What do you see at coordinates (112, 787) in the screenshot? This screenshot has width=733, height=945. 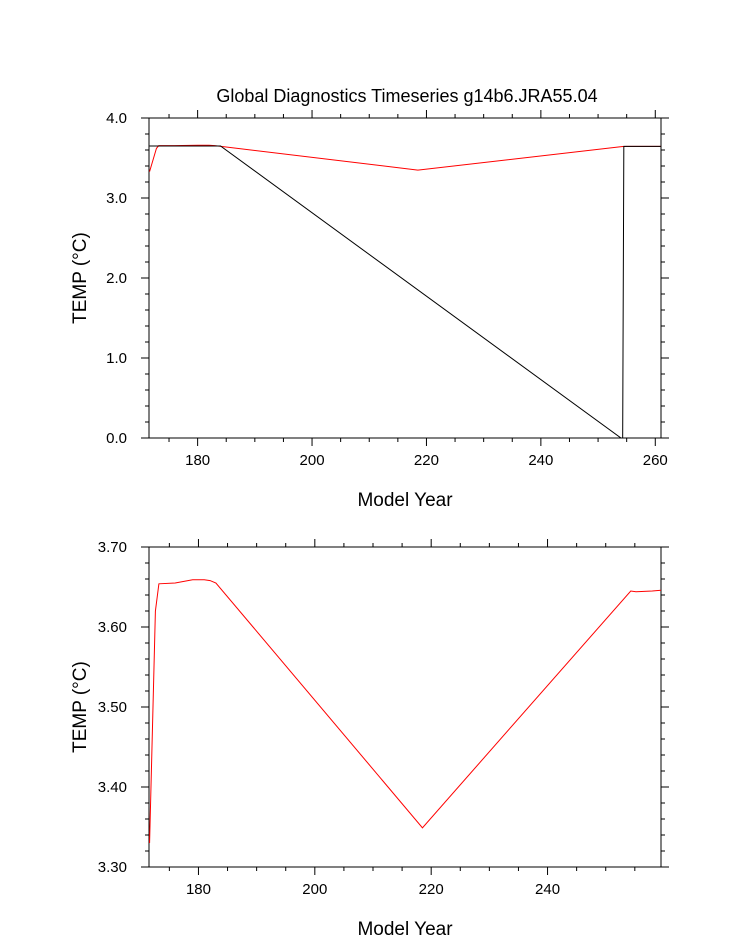 I see `y-tick-label: 3.40` at bounding box center [112, 787].